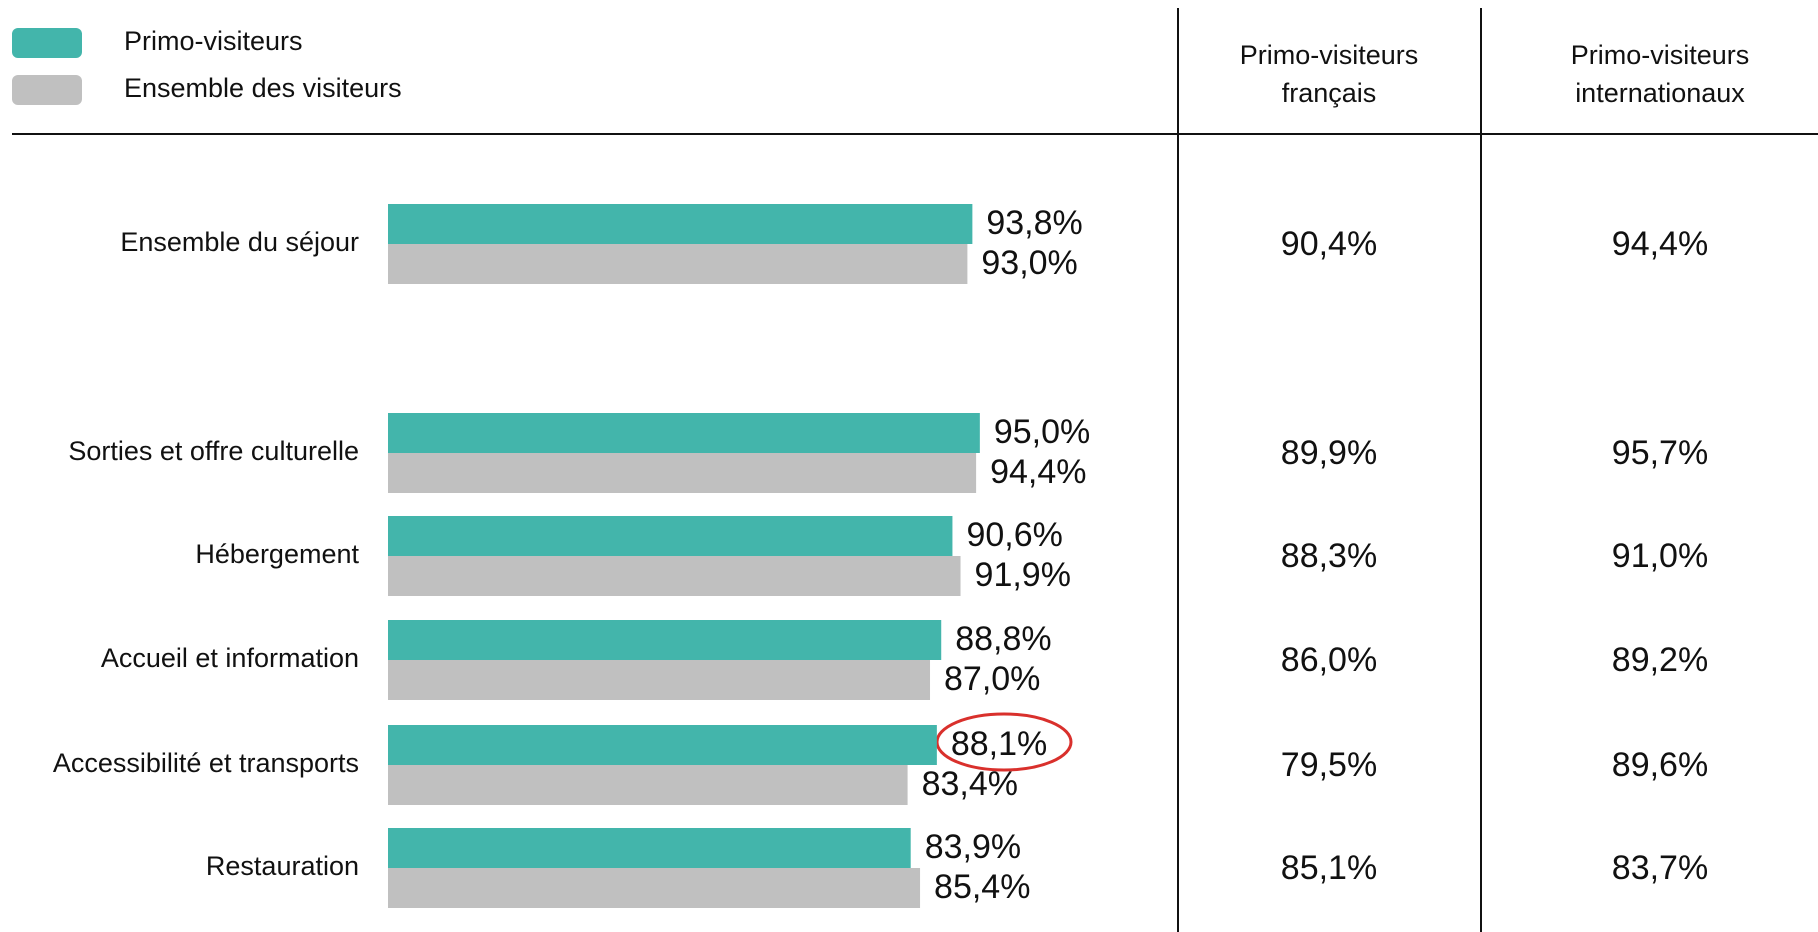 This screenshot has width=1818, height=932. I want to click on table-value: 86,0%, so click(1329, 660).